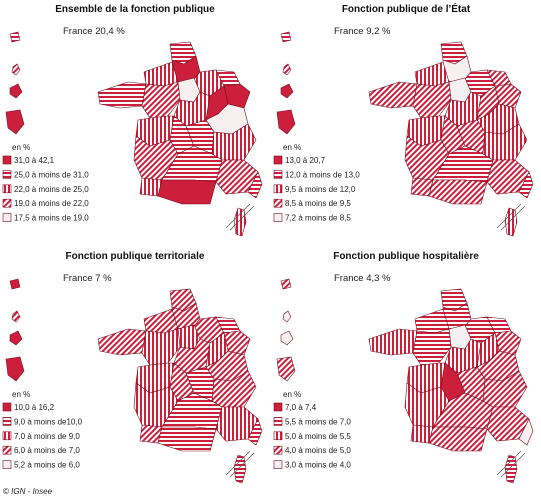 This screenshot has width=541, height=500. What do you see at coordinates (305, 160) in the screenshot?
I see `legend-label: 13,0 à 20,7` at bounding box center [305, 160].